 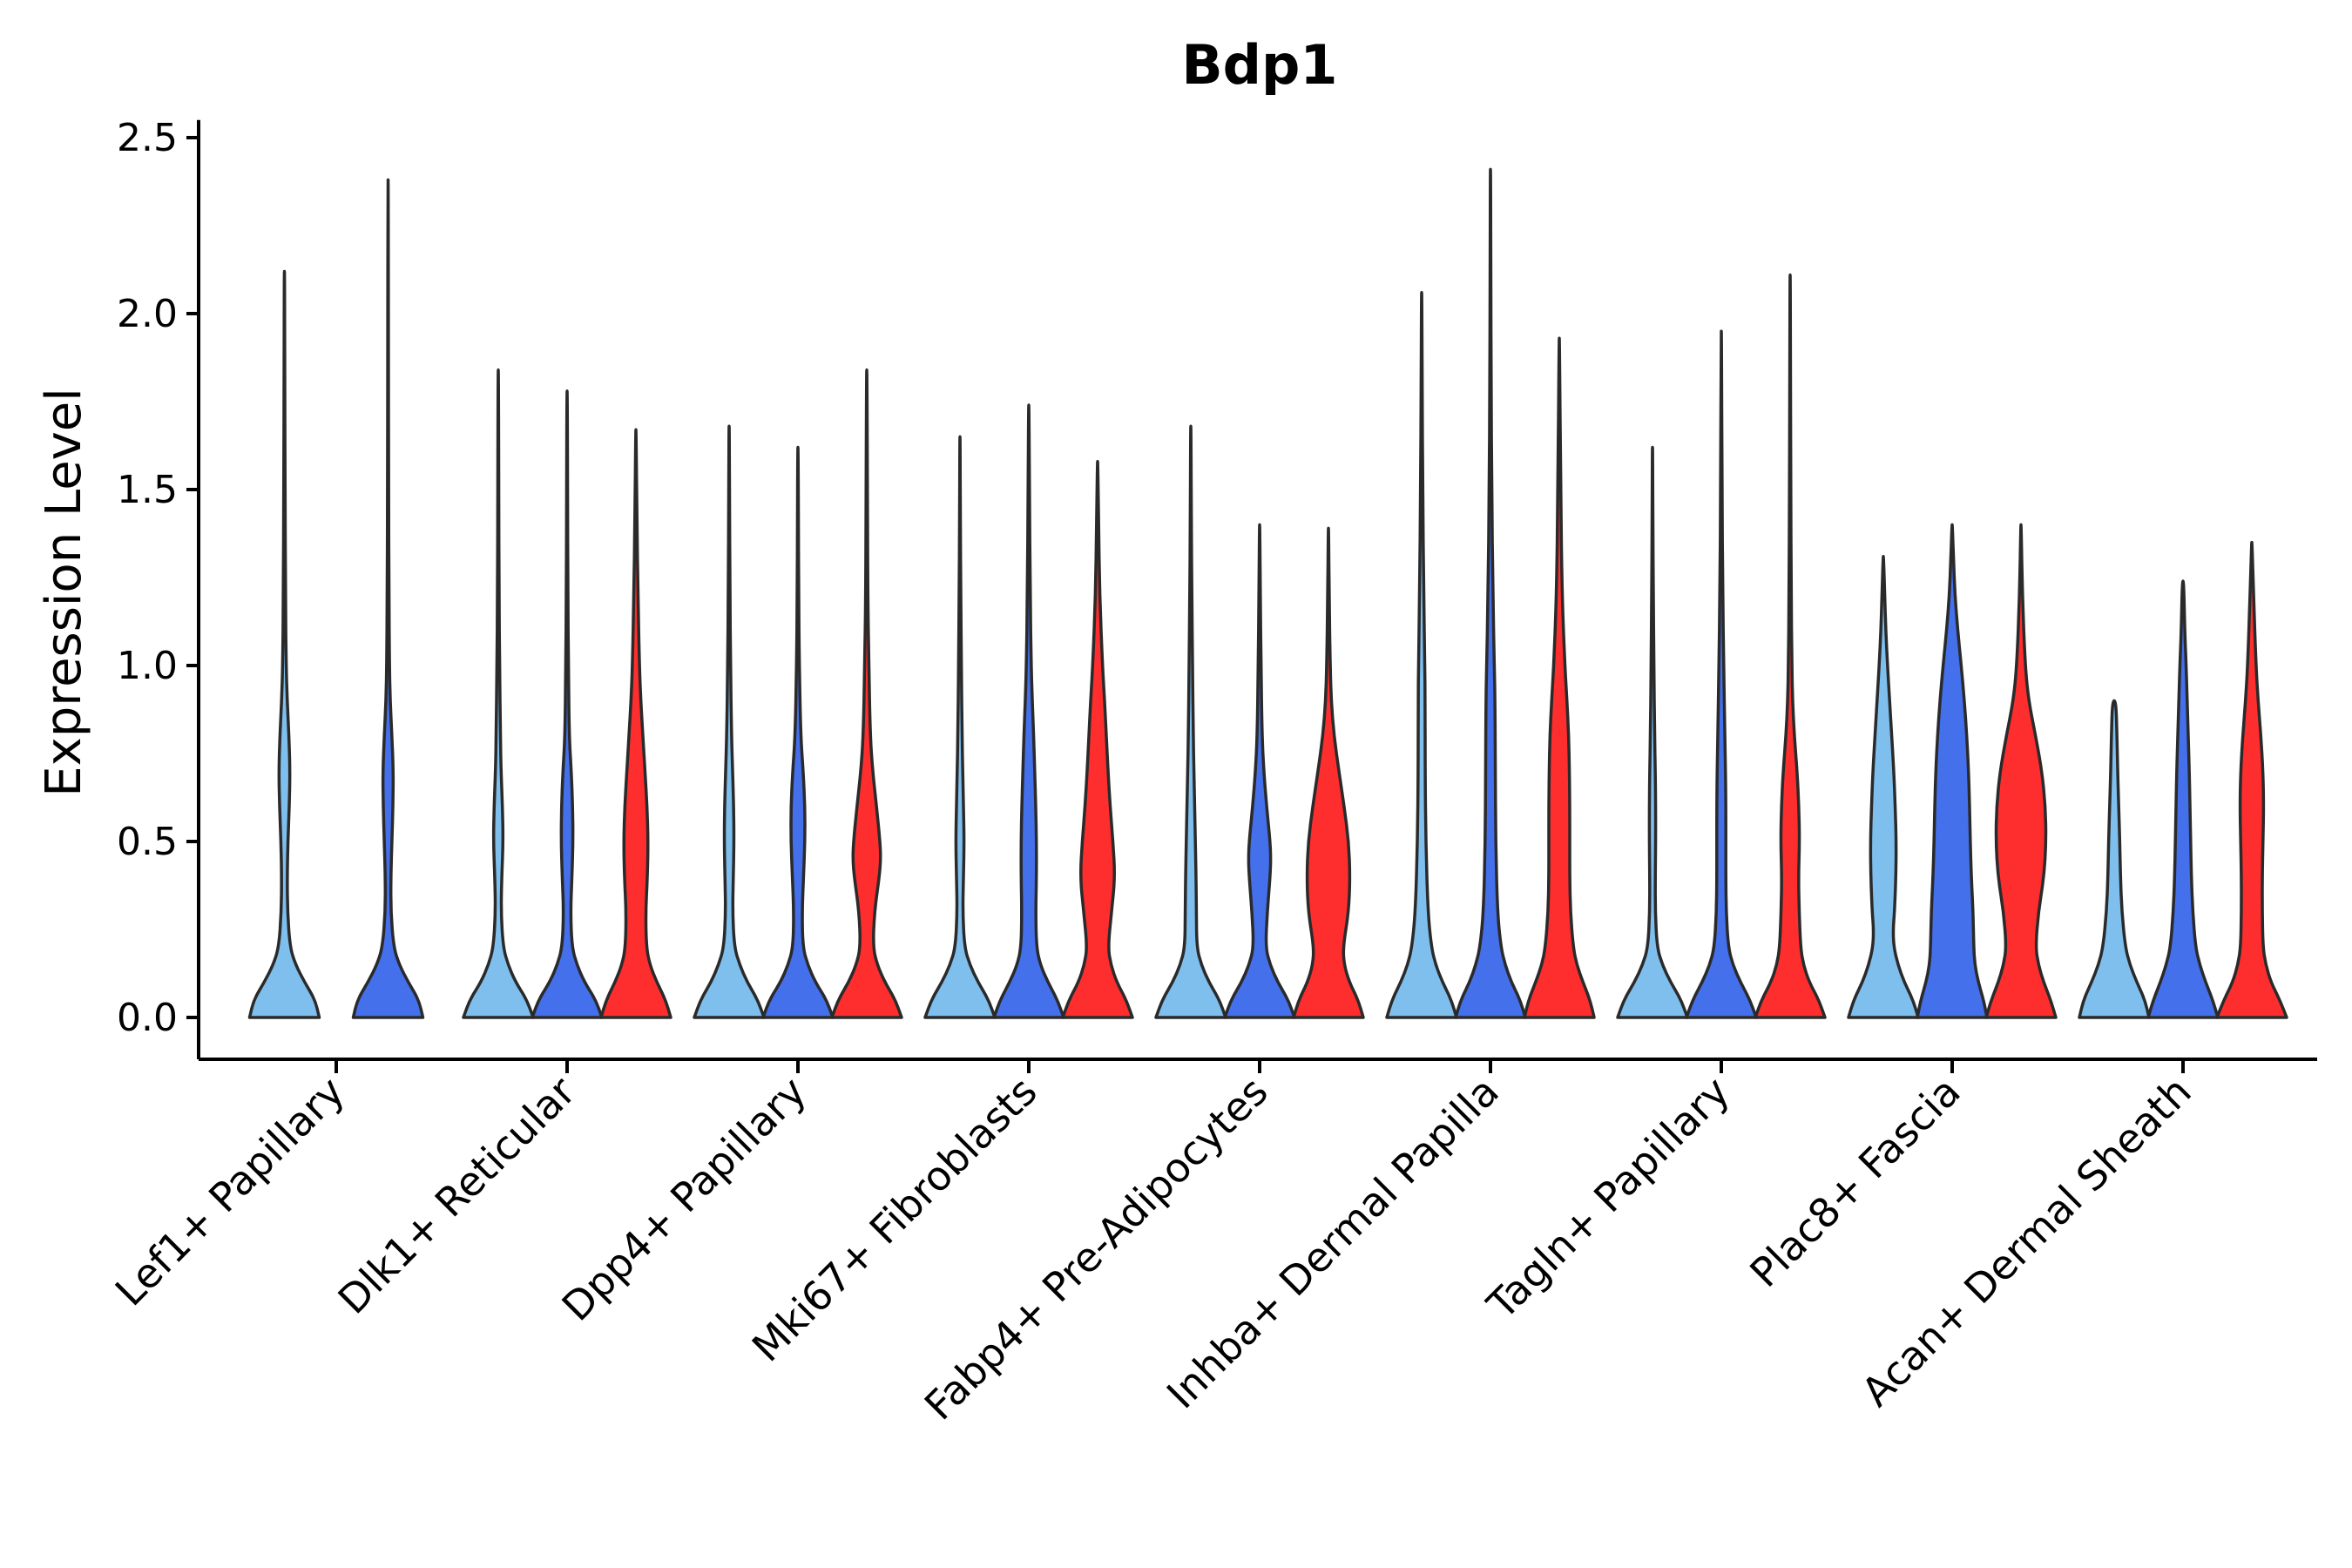 What do you see at coordinates (1854, 1182) in the screenshot?
I see `x-category-label: Plac8+ Fascia` at bounding box center [1854, 1182].